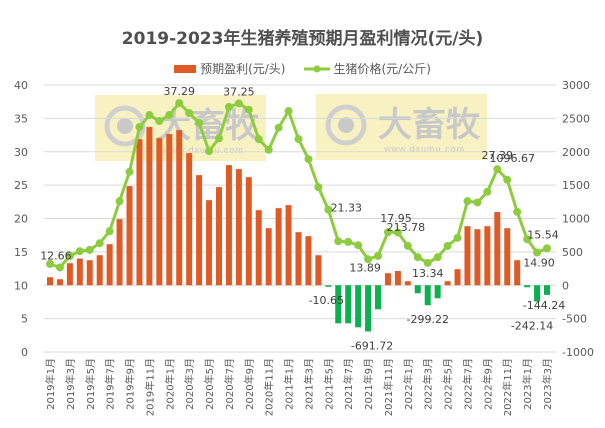 The height and width of the screenshot is (428, 605). I want to click on legend-label-price: 生猪价格(元/公斤), so click(382, 69).